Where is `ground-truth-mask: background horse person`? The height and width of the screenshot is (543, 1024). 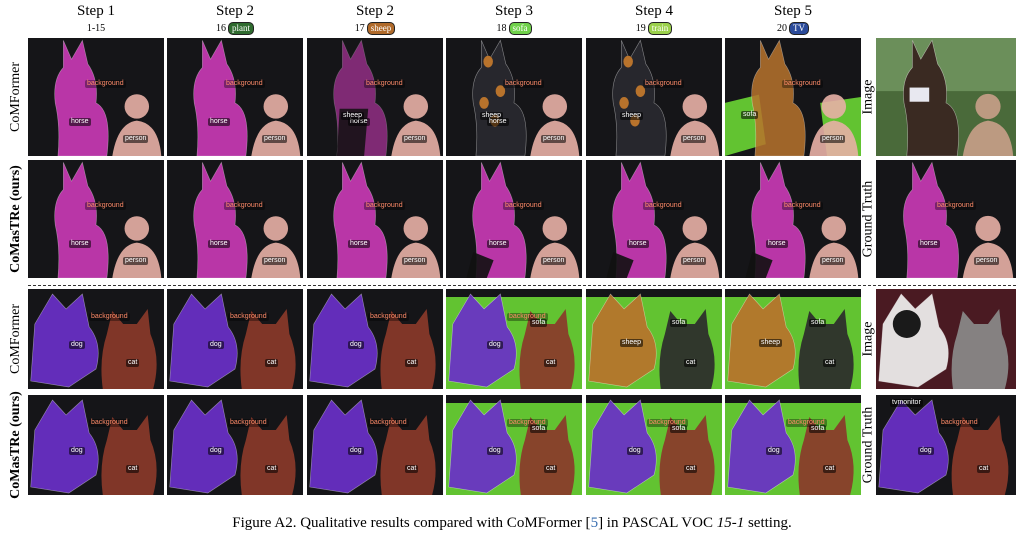
ground-truth-mask: background horse person is located at coordinates (946, 219).